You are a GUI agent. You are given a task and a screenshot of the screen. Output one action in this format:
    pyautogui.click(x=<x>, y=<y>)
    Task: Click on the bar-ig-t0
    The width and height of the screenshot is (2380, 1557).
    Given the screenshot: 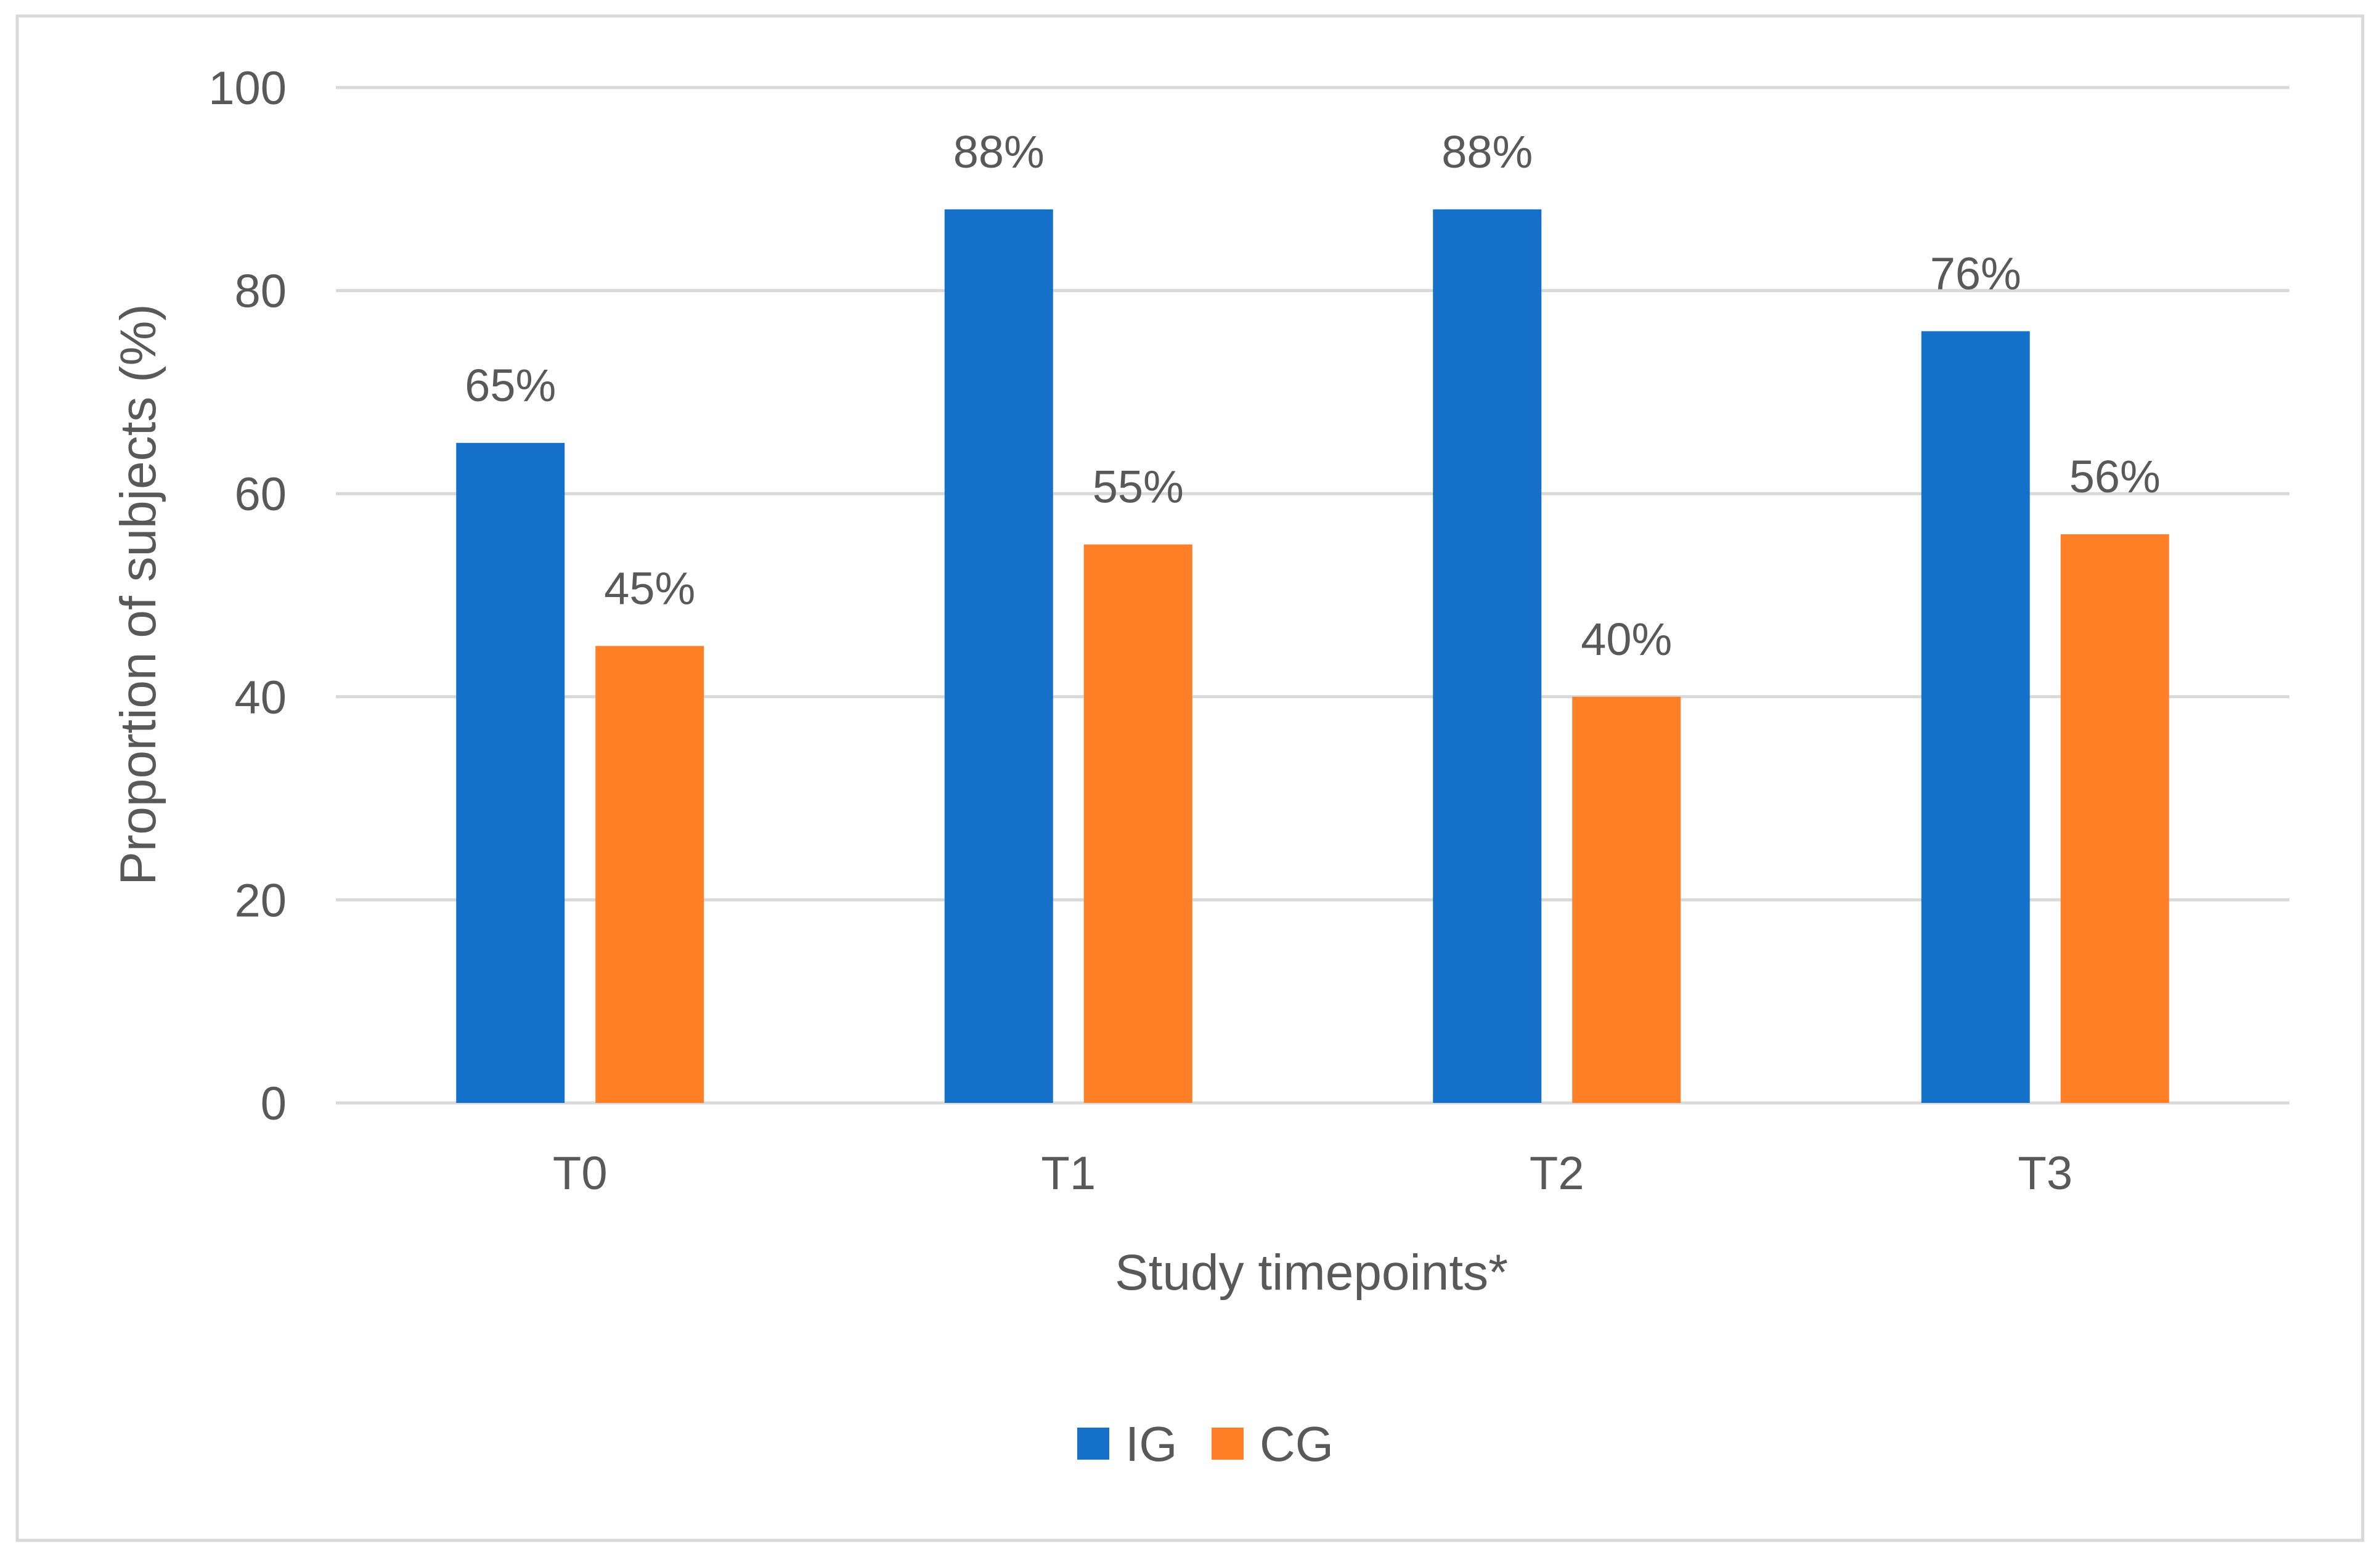 What is the action you would take?
    pyautogui.click(x=510, y=772)
    